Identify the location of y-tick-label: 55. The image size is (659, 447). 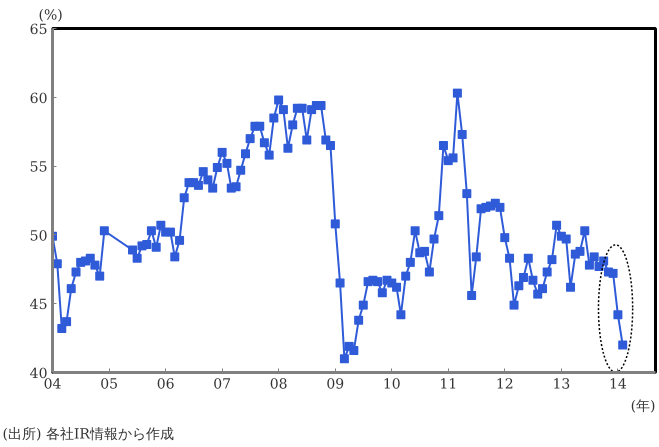
(39, 168).